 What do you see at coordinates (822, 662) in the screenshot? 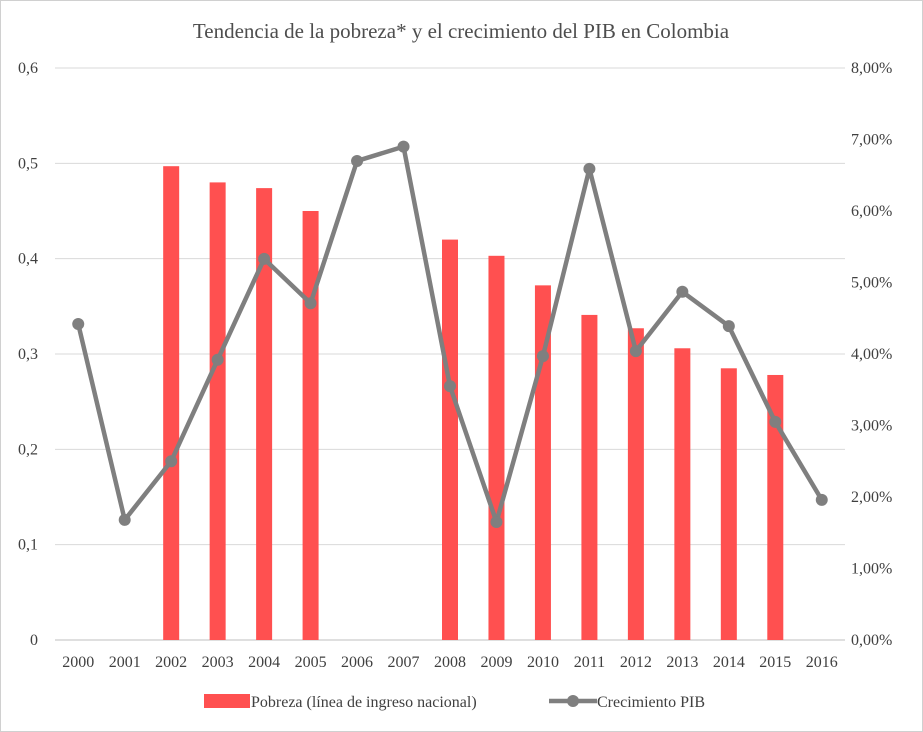
I see `x-tick-label: 2016` at bounding box center [822, 662].